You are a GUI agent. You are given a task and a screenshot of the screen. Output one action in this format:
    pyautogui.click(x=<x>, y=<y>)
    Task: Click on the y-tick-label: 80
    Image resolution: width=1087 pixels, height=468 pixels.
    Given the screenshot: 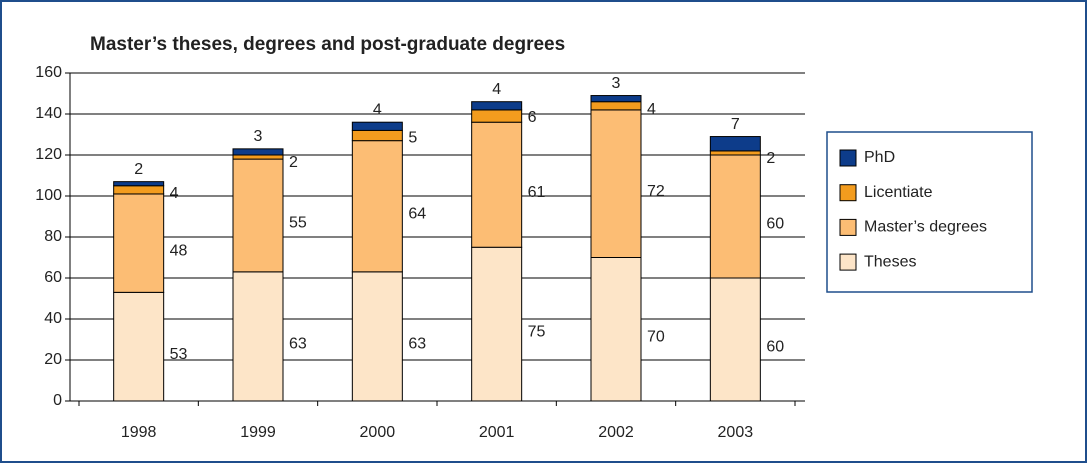 What is the action you would take?
    pyautogui.click(x=53, y=236)
    